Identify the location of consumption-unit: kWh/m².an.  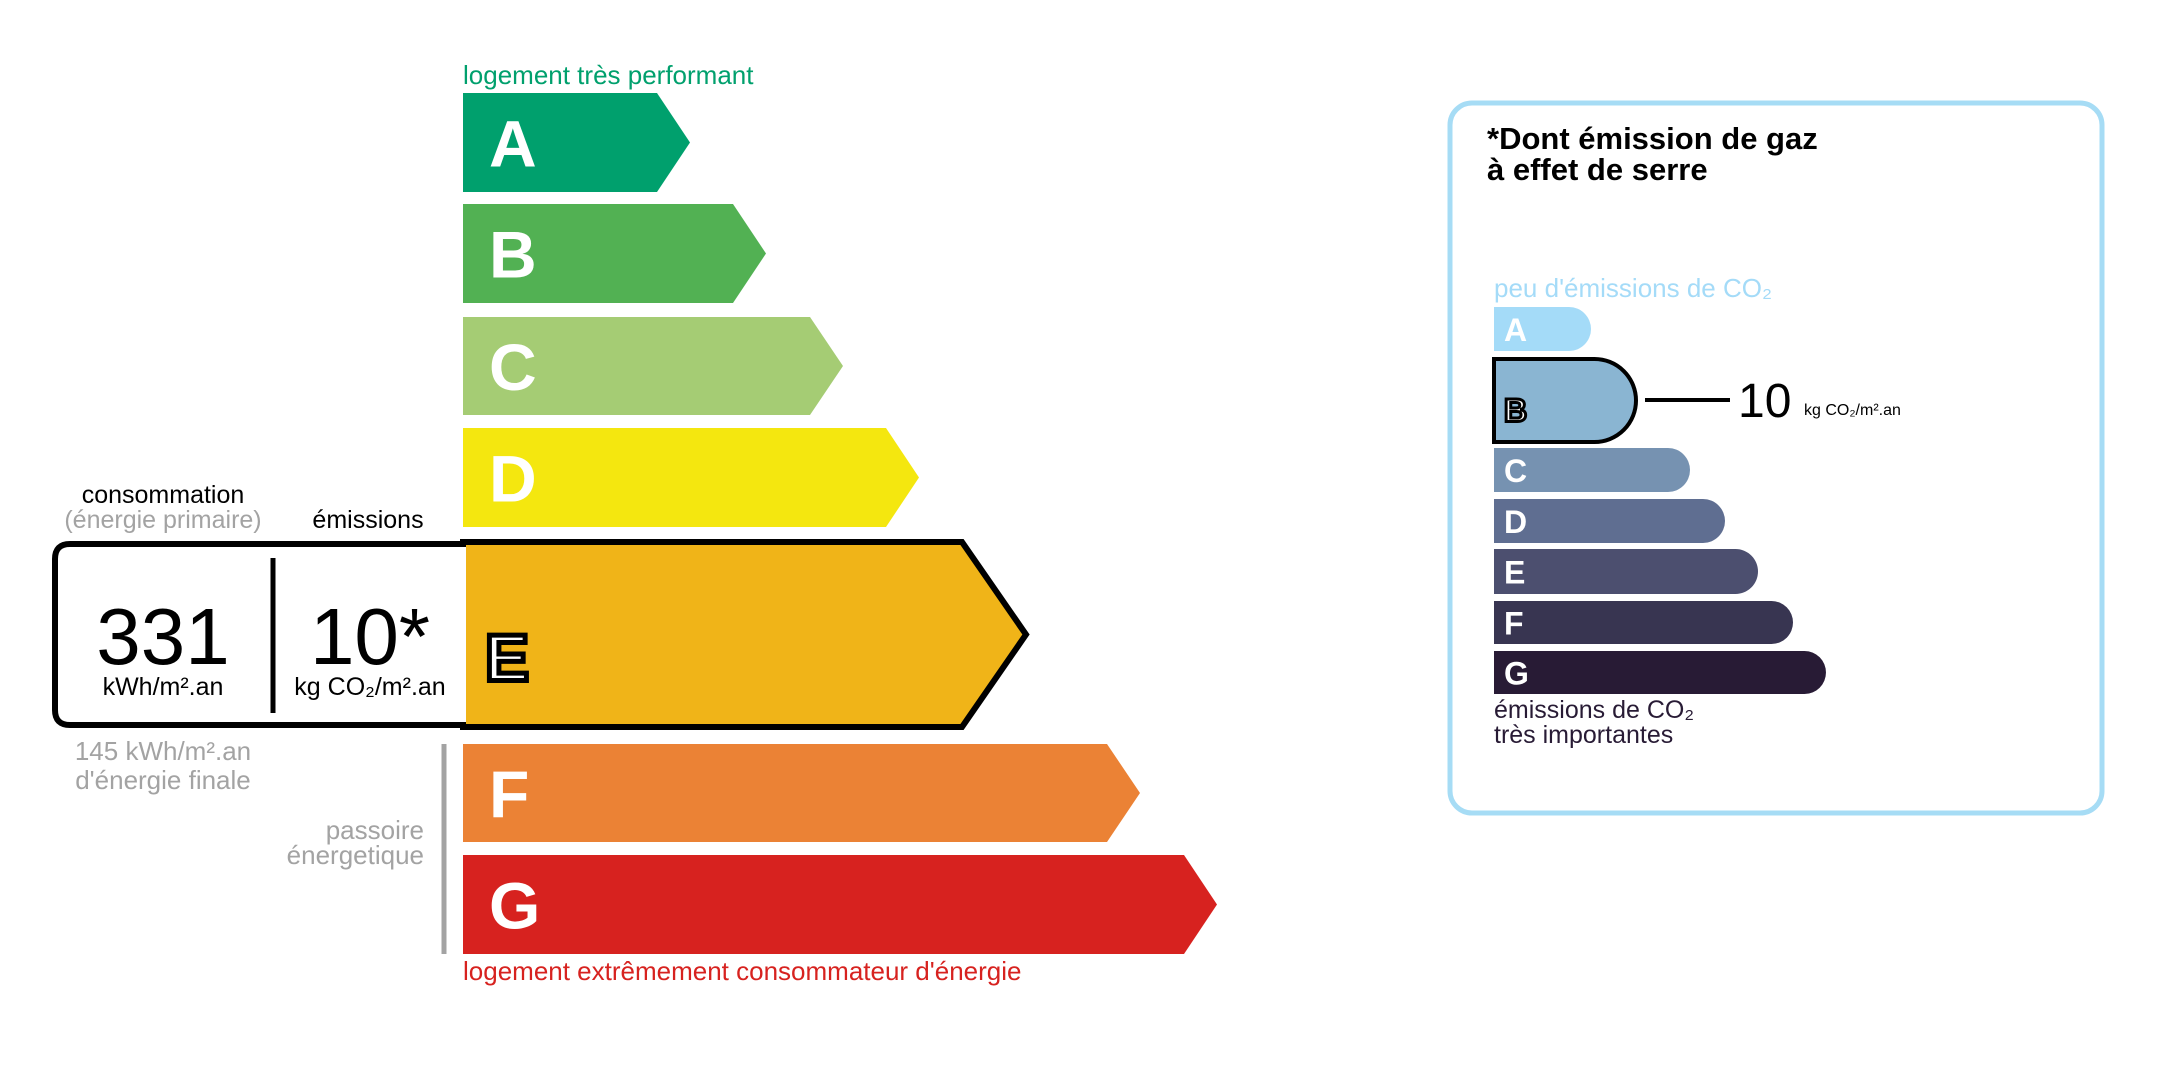
(163, 687).